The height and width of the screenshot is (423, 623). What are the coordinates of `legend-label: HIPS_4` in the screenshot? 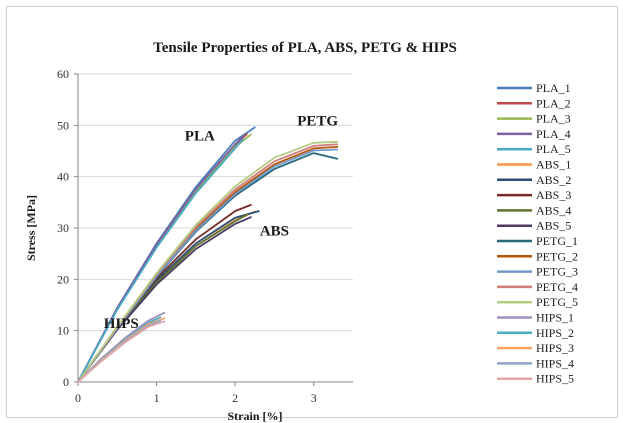 It's located at (555, 363).